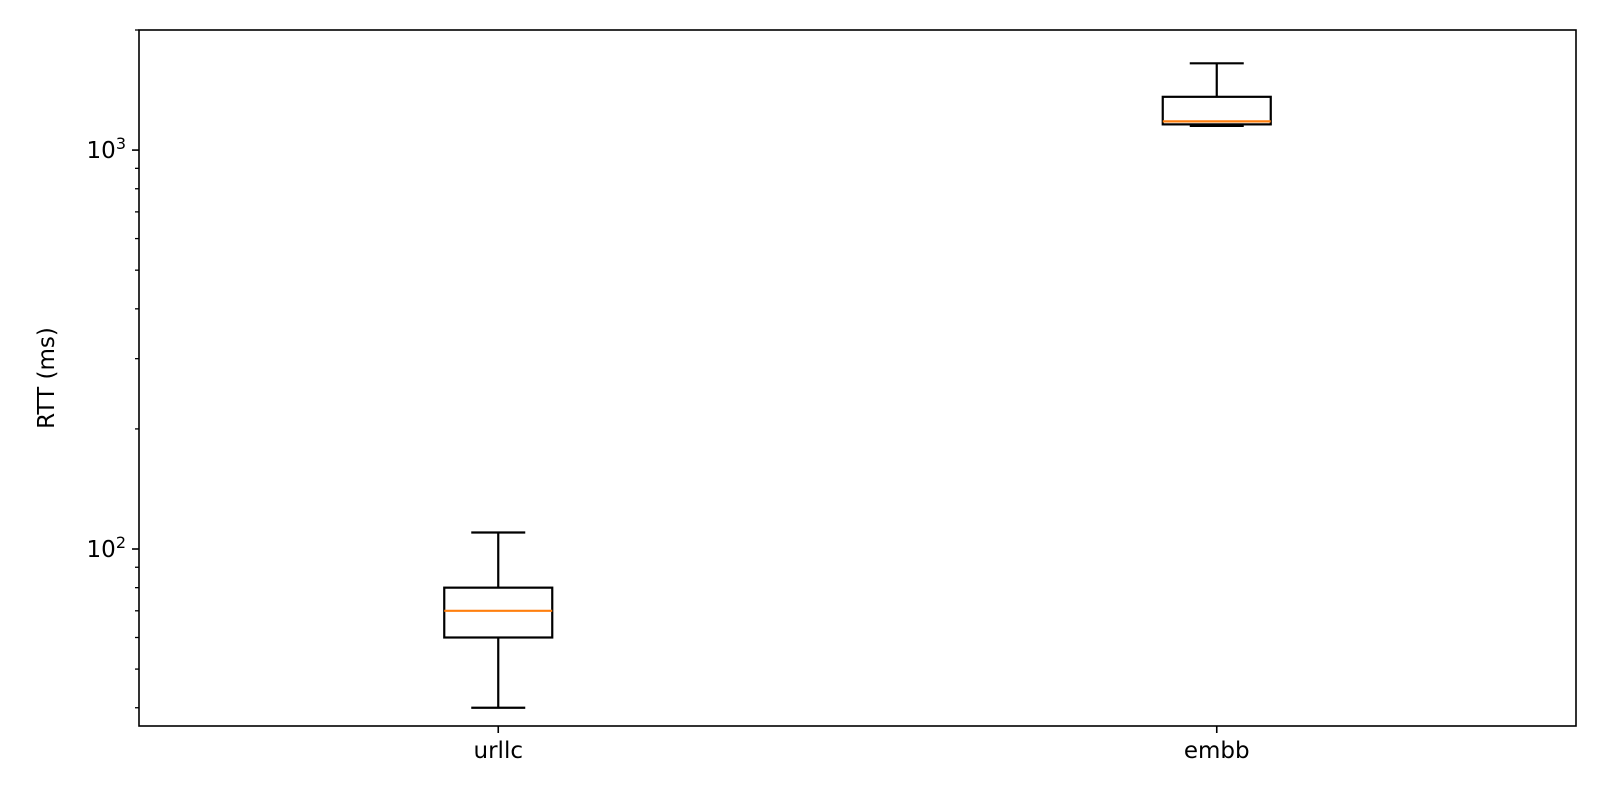  I want to click on iqr-box-embb, so click(1216, 110).